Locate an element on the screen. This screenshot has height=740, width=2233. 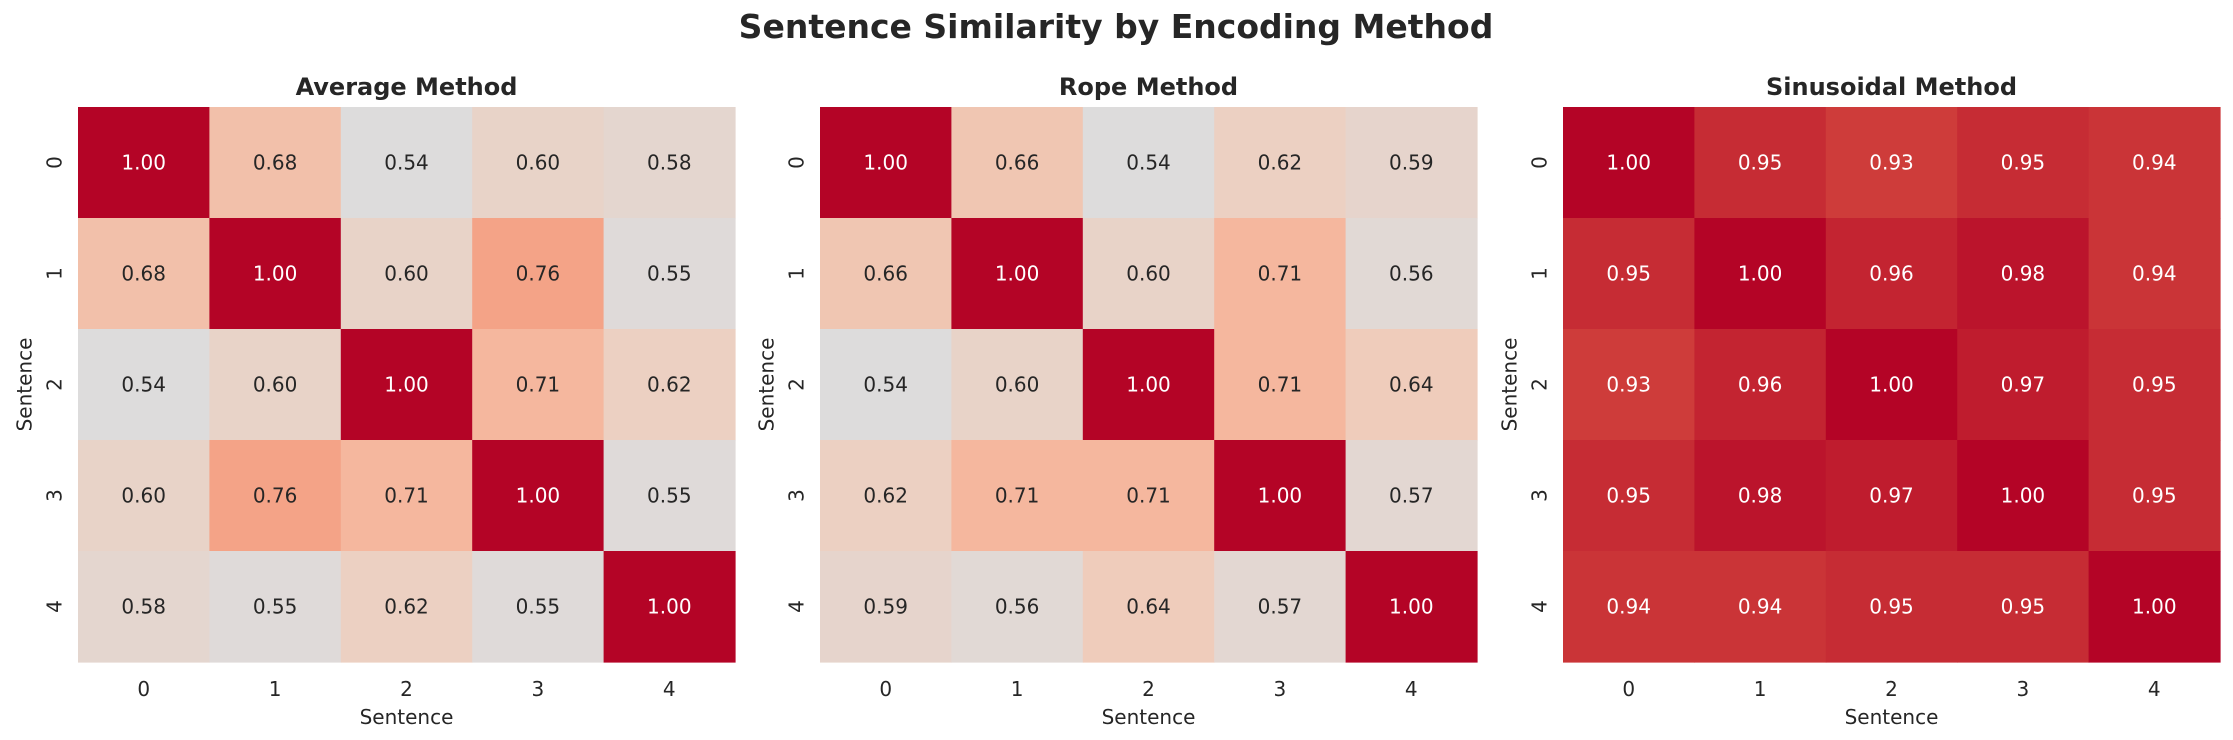
cell-value-label: 0.59 is located at coordinates (1411, 163).